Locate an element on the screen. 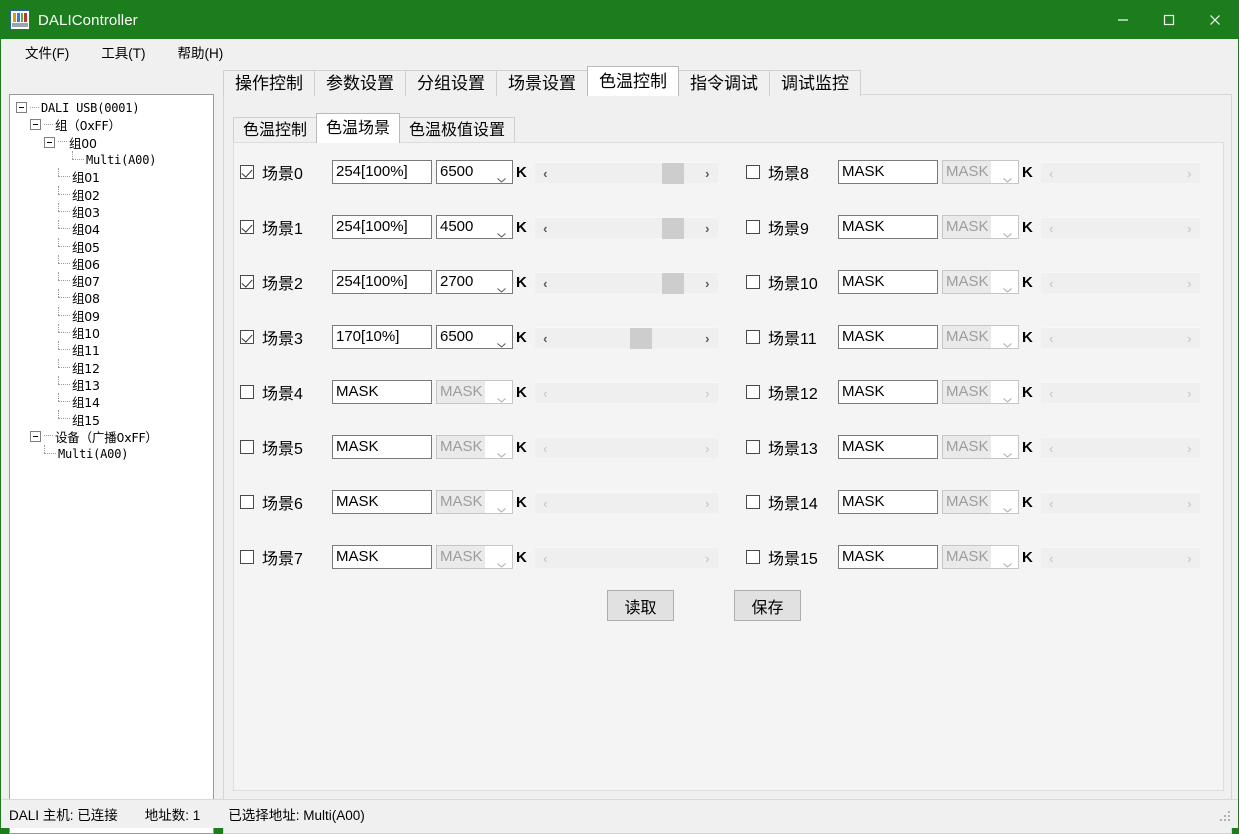 Image resolution: width=1239 pixels, height=834 pixels. scene-level-input: 170[10%] is located at coordinates (382, 337).